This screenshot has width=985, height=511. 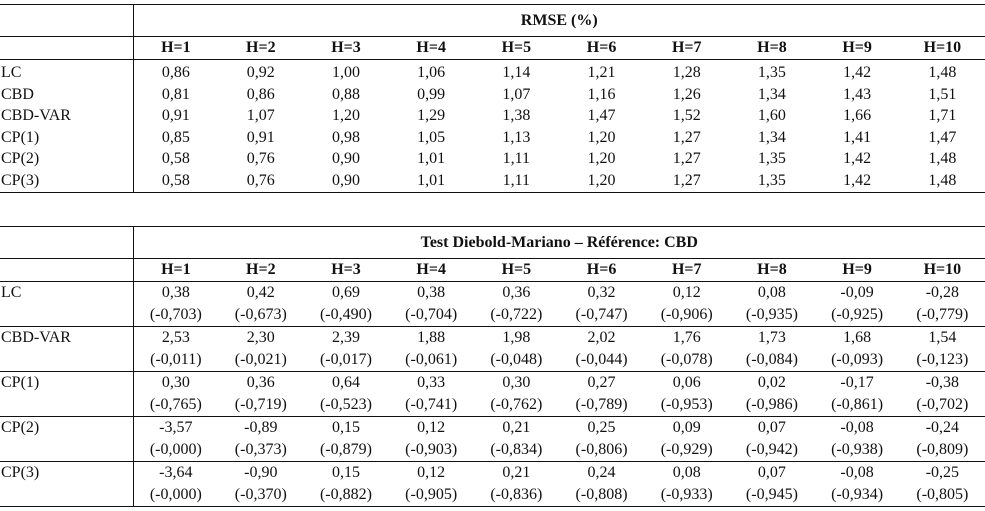 What do you see at coordinates (516, 159) in the screenshot?
I see `rmse-cell: 1,11` at bounding box center [516, 159].